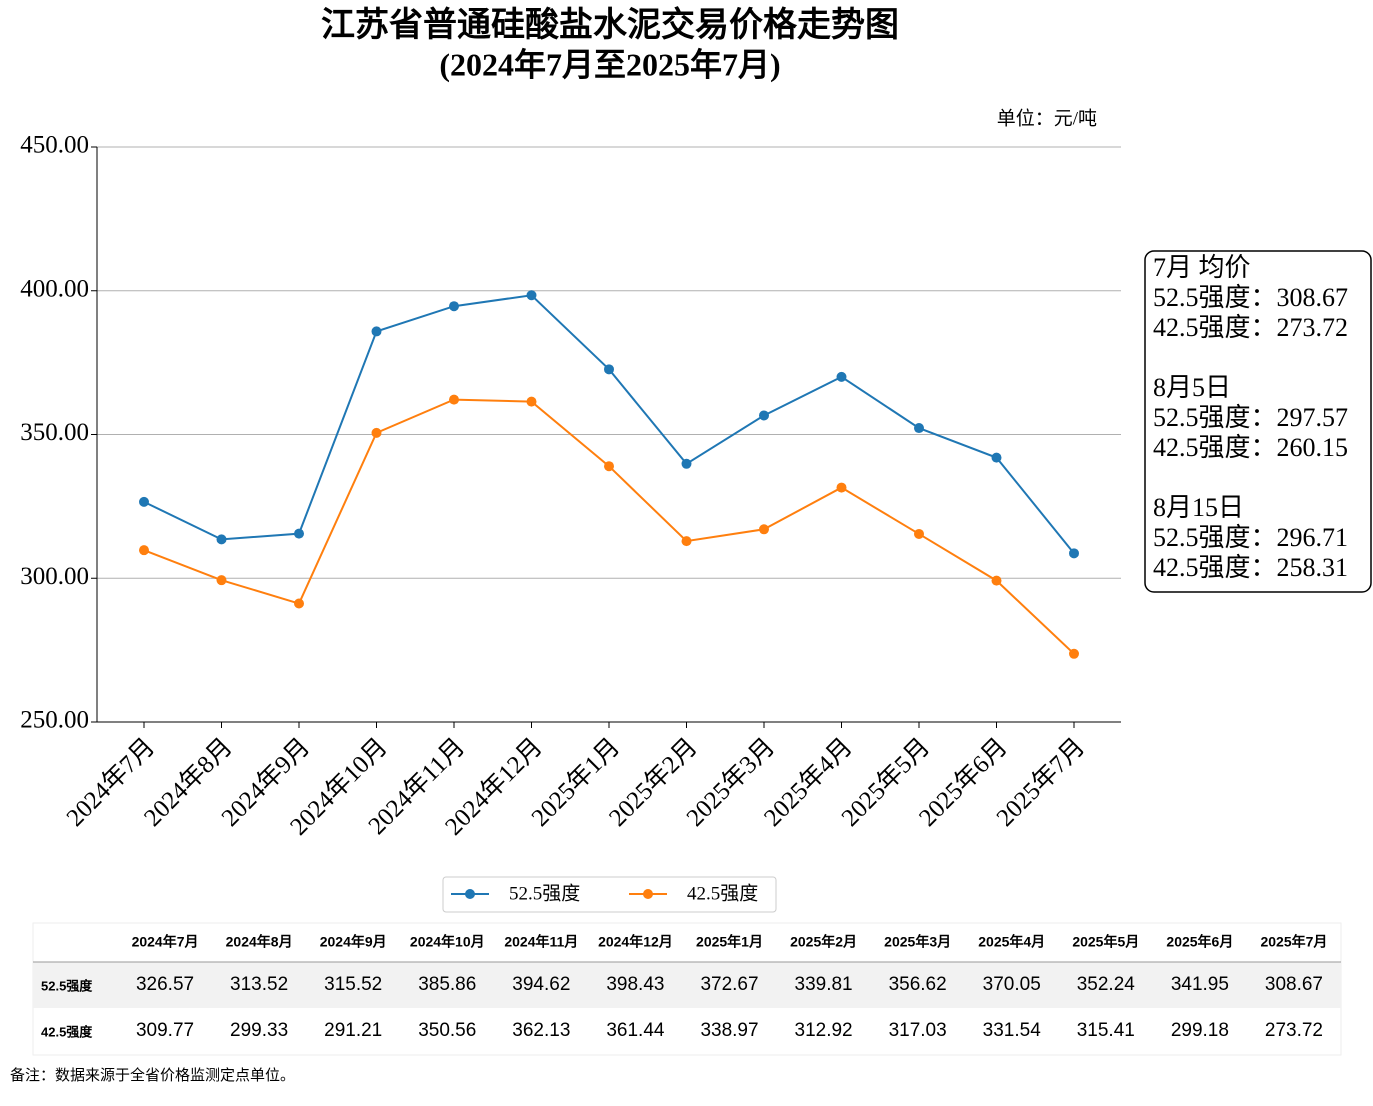 This screenshot has height=1106, width=1373. Describe the element at coordinates (541, 1030) in the screenshot. I see `table-cell: 362.13` at that location.